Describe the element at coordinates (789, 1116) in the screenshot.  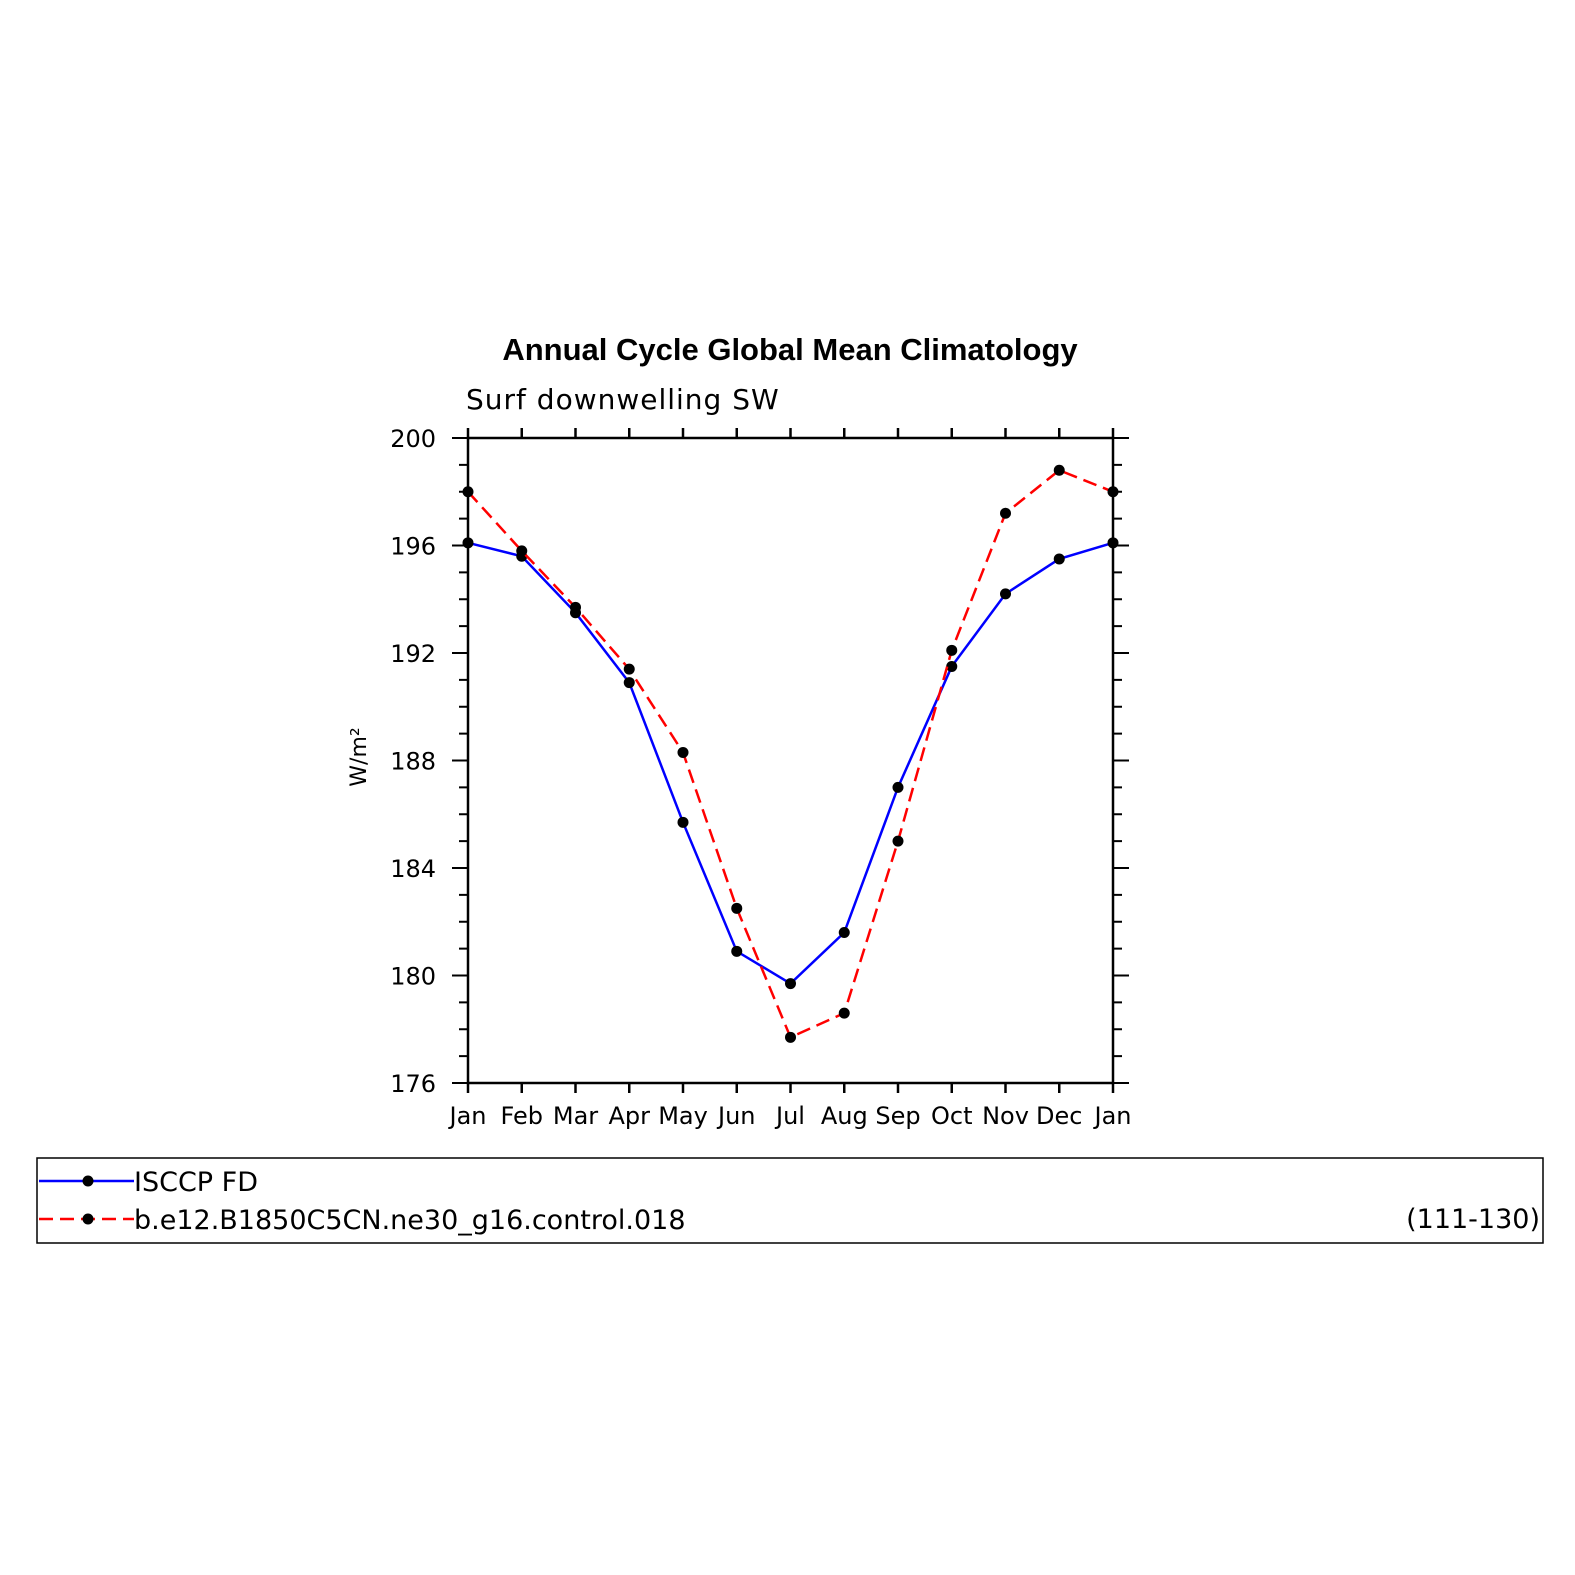
I see `x-tick-label: Jul` at that location.